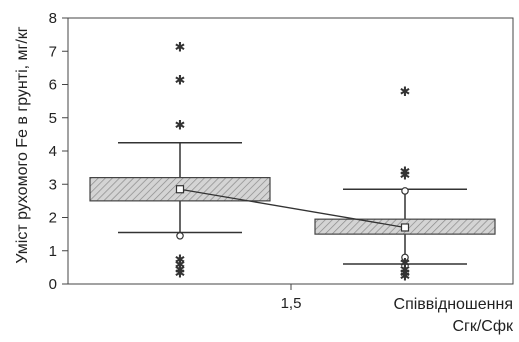 This screenshot has height=342, width=519. What do you see at coordinates (58, 151) in the screenshot?
I see `y-axis: 0 1 2 3 4 5 6 7 8` at bounding box center [58, 151].